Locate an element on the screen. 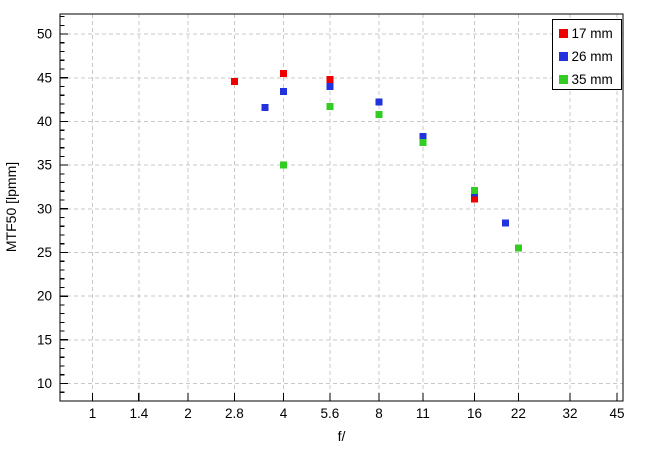 This screenshot has height=455, width=650. x-tick-label-11: 11 is located at coordinates (423, 413).